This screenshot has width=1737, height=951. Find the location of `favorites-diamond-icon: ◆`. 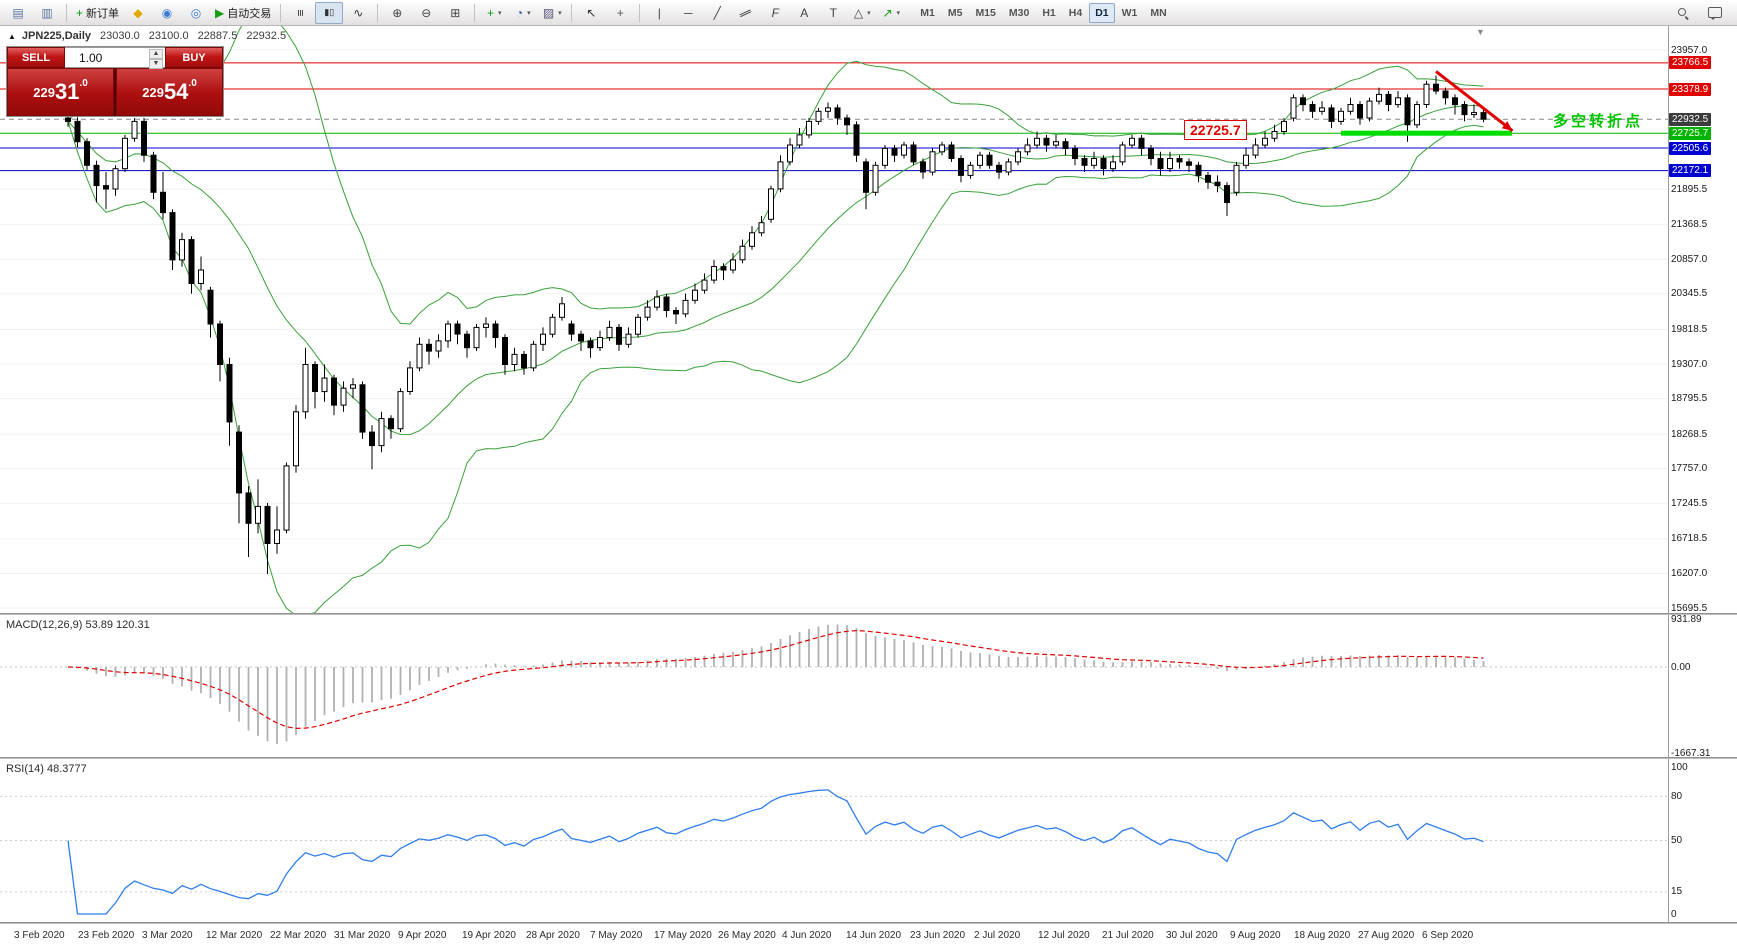

favorites-diamond-icon: ◆ is located at coordinates (138, 12).